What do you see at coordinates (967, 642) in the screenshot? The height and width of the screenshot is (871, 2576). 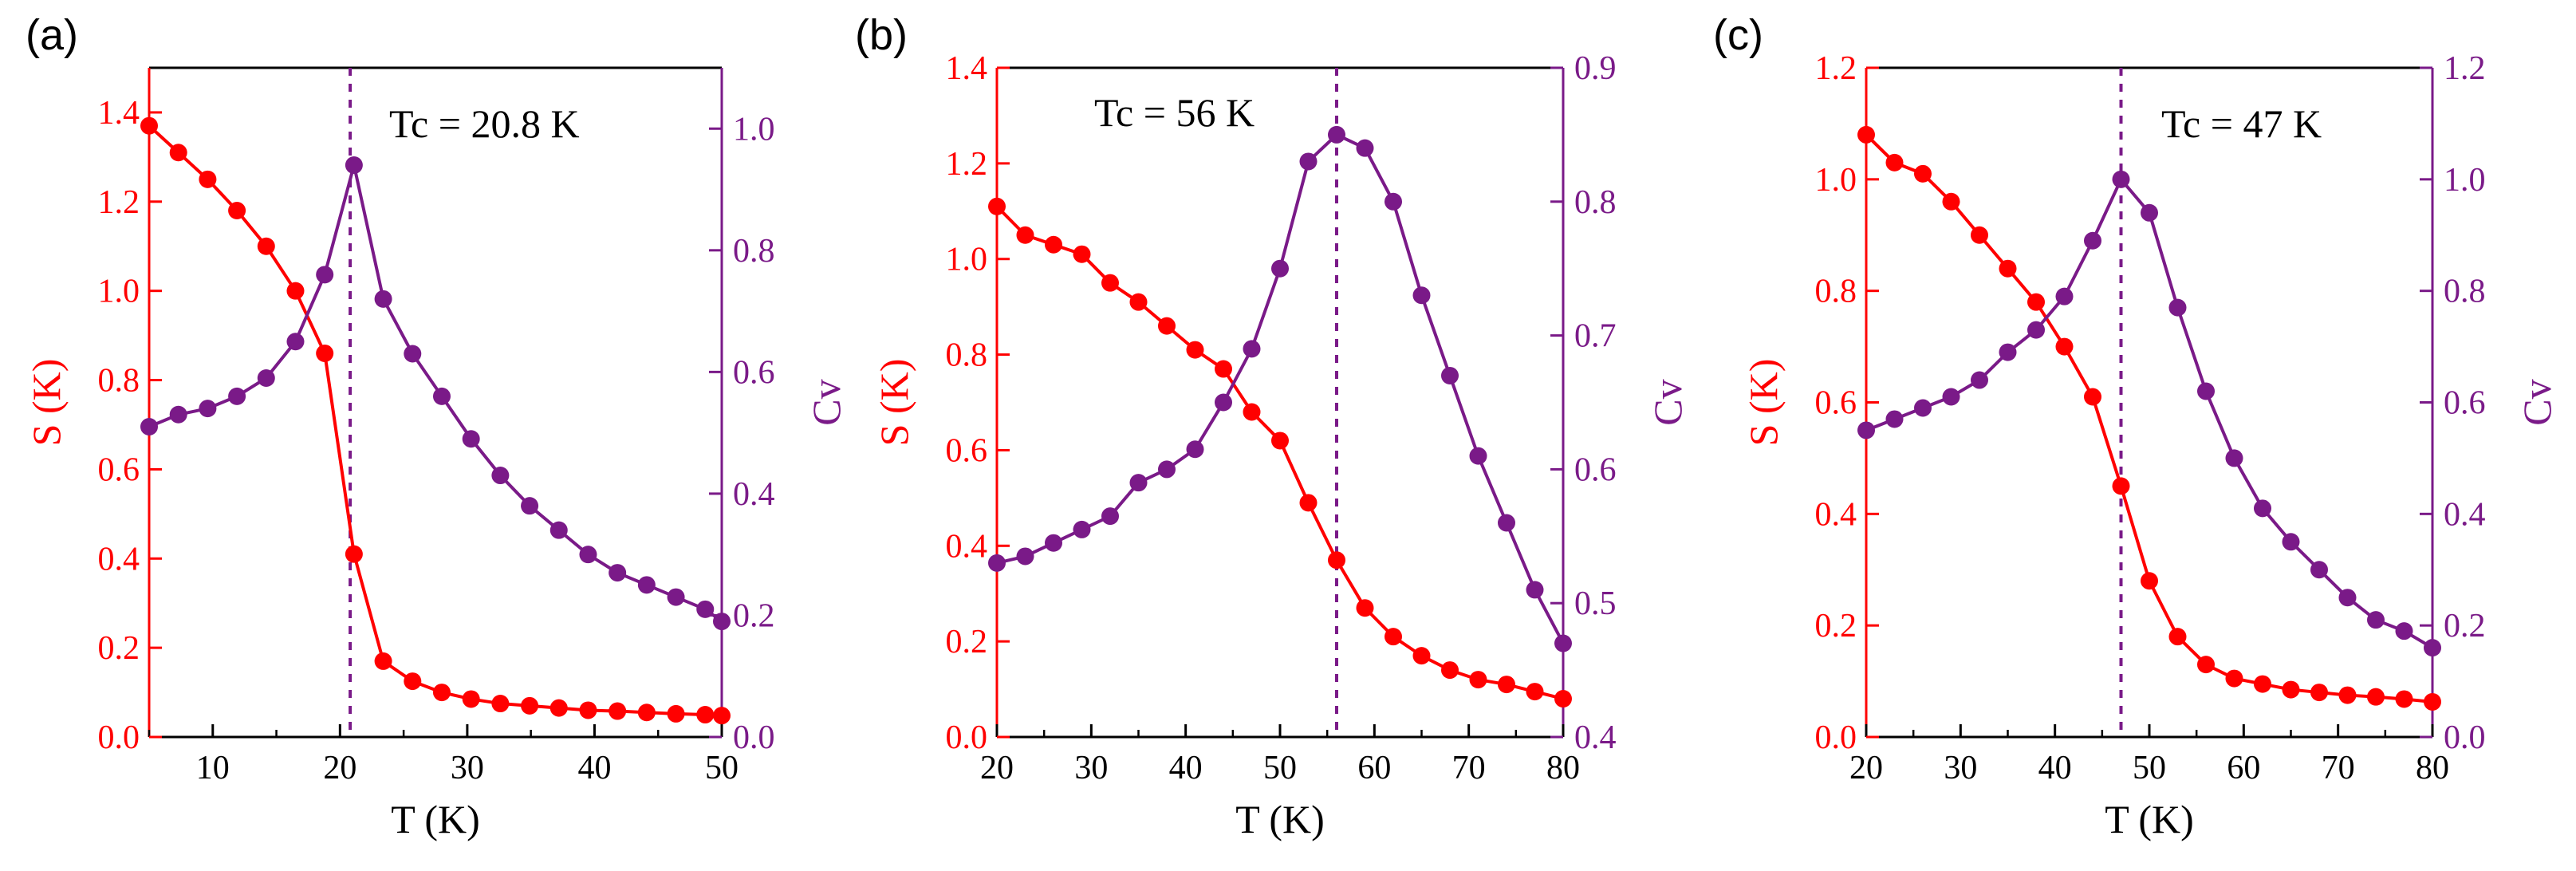 I see `y-left-tick-label: 0.2` at bounding box center [967, 642].